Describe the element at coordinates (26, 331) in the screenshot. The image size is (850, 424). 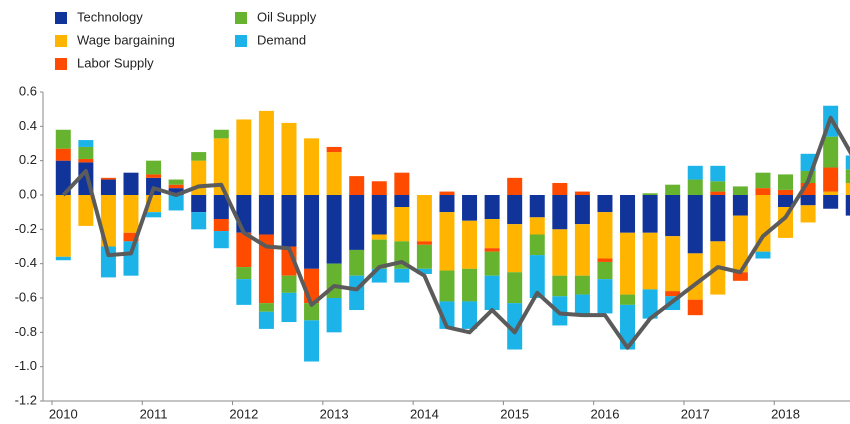
I see `y-tick-label: -0.8` at that location.